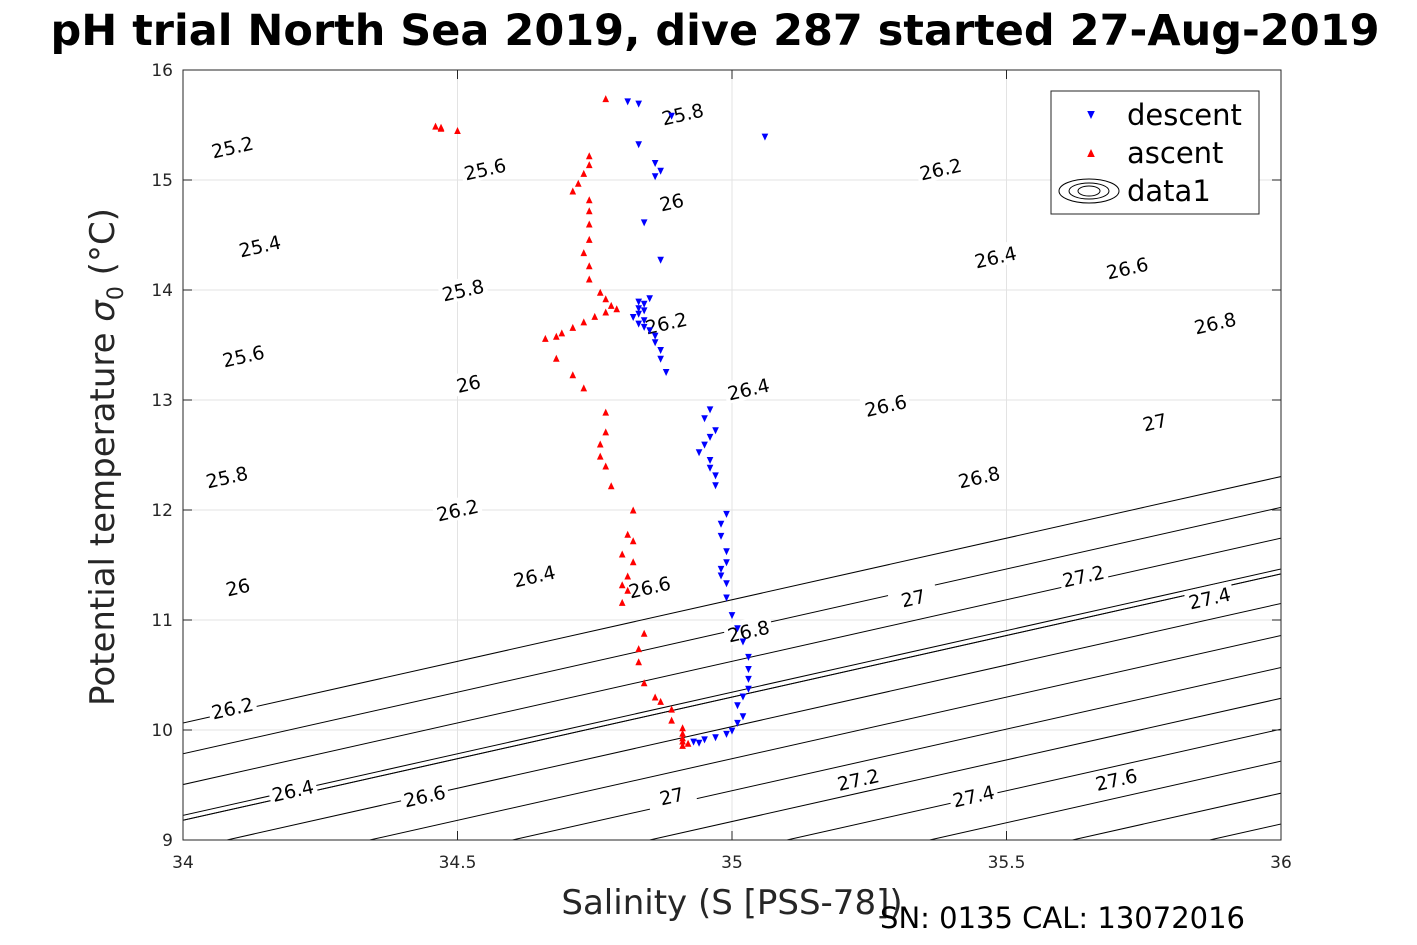  I want to click on serial-calibration-note: SN: 0135 CAL: 13072016, so click(1062, 918).